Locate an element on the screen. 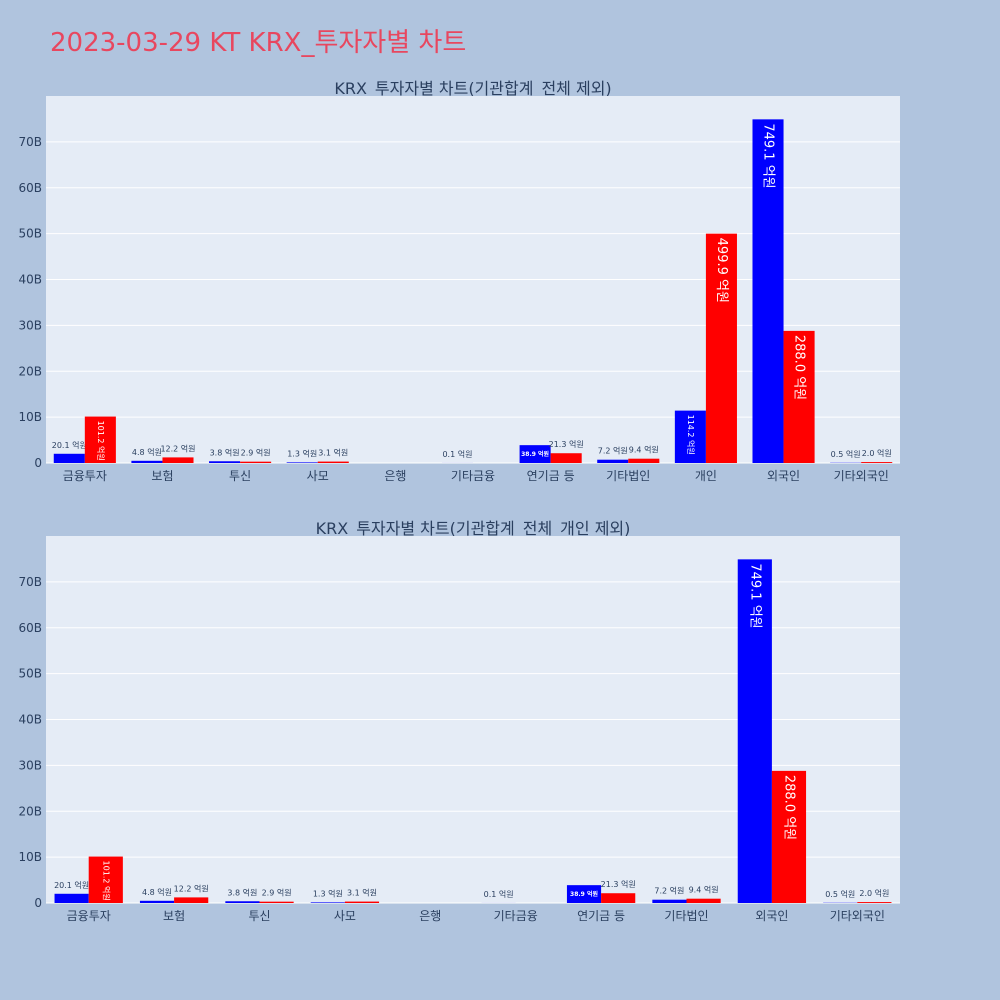  bar-value-label: 499.9 억원 is located at coordinates (721, 270).